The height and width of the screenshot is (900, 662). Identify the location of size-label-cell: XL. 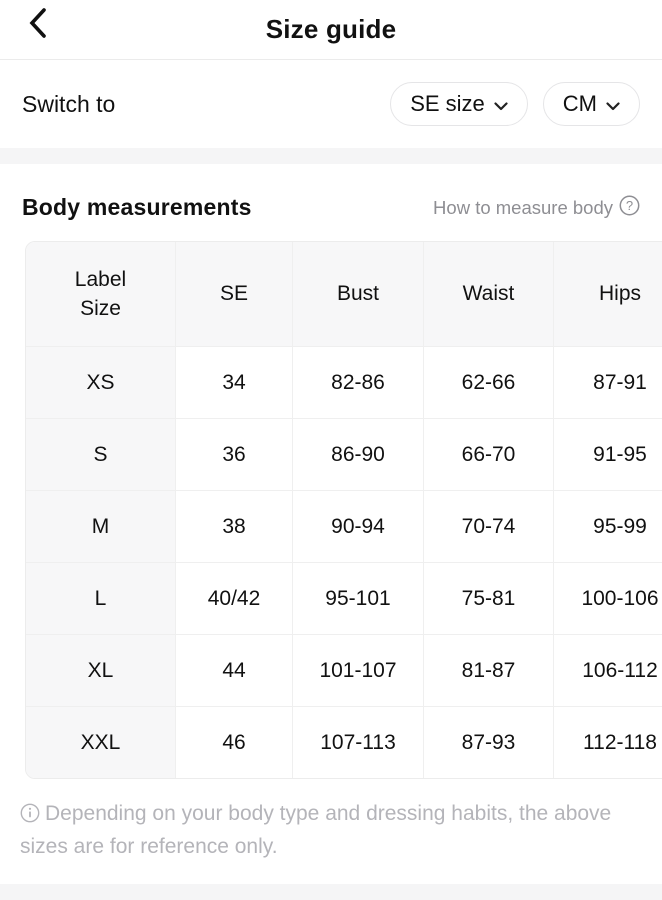
(101, 670).